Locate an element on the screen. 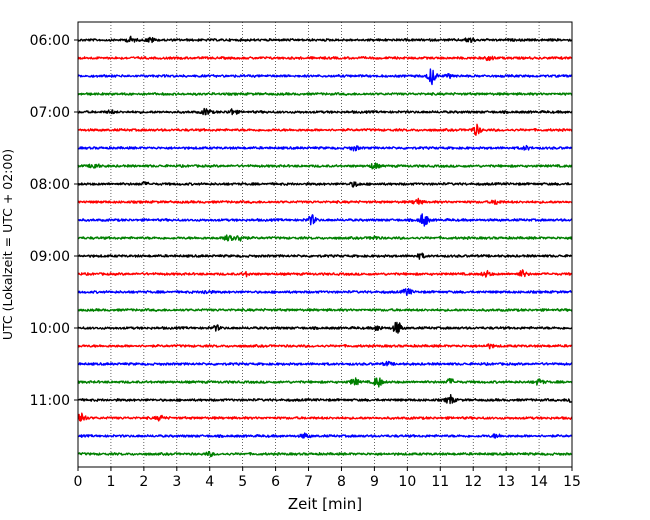  x-tick-label: 1 is located at coordinates (110, 482).